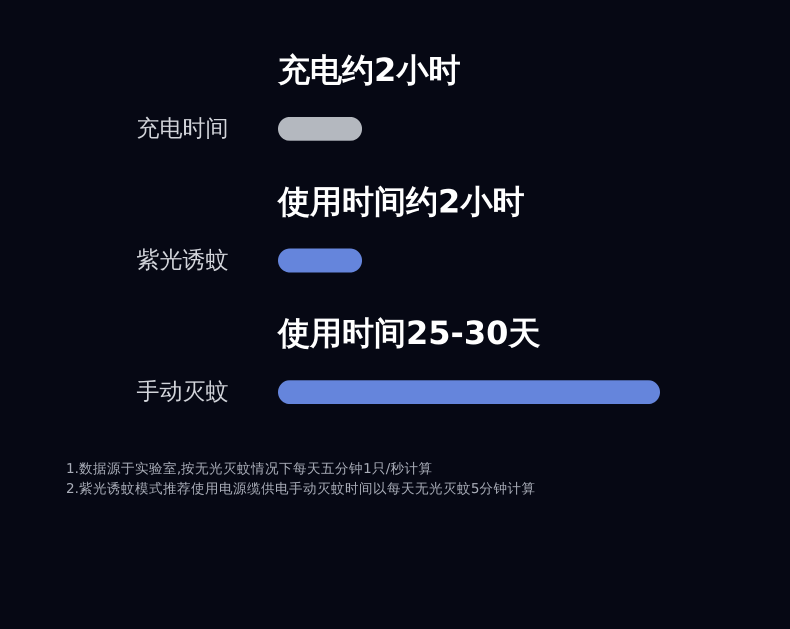 This screenshot has height=629, width=790. What do you see at coordinates (249, 469) in the screenshot?
I see `text: 1.数据源于实验室,按无光灭蚊情况下每天五分钟1只/秒计算` at bounding box center [249, 469].